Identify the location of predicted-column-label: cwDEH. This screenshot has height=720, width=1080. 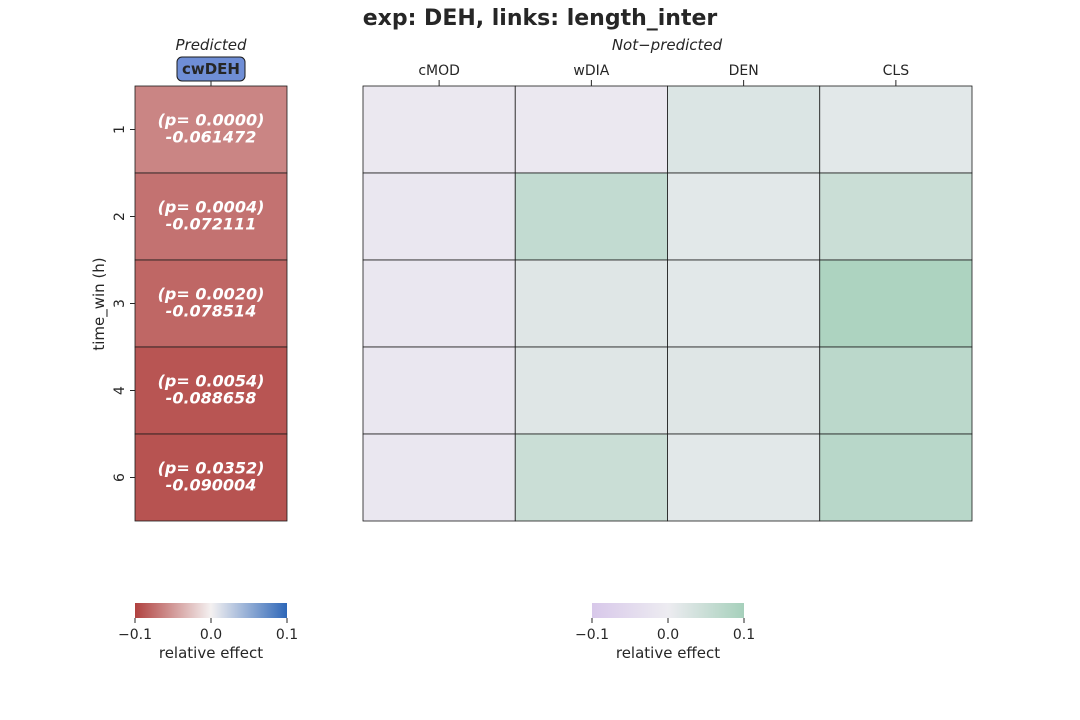
(211, 69).